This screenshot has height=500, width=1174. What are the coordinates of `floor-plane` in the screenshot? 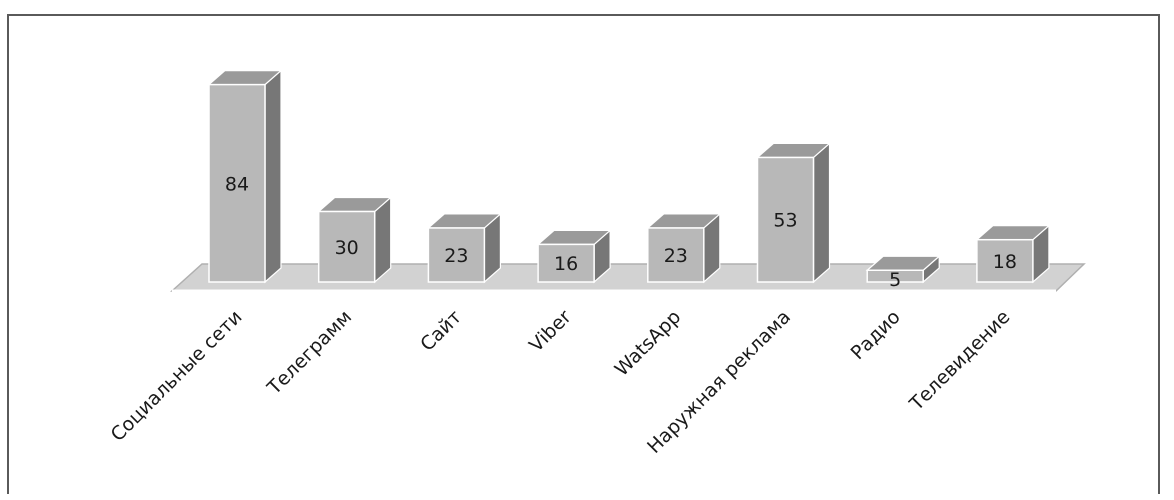 It's located at (628, 277).